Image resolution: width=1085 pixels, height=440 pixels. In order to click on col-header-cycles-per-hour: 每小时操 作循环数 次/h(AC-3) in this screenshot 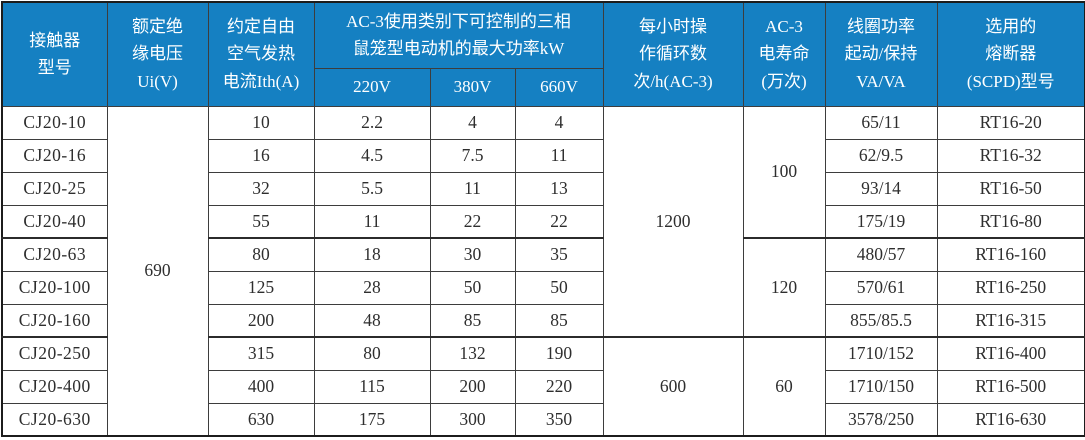, I will do `click(673, 54)`.